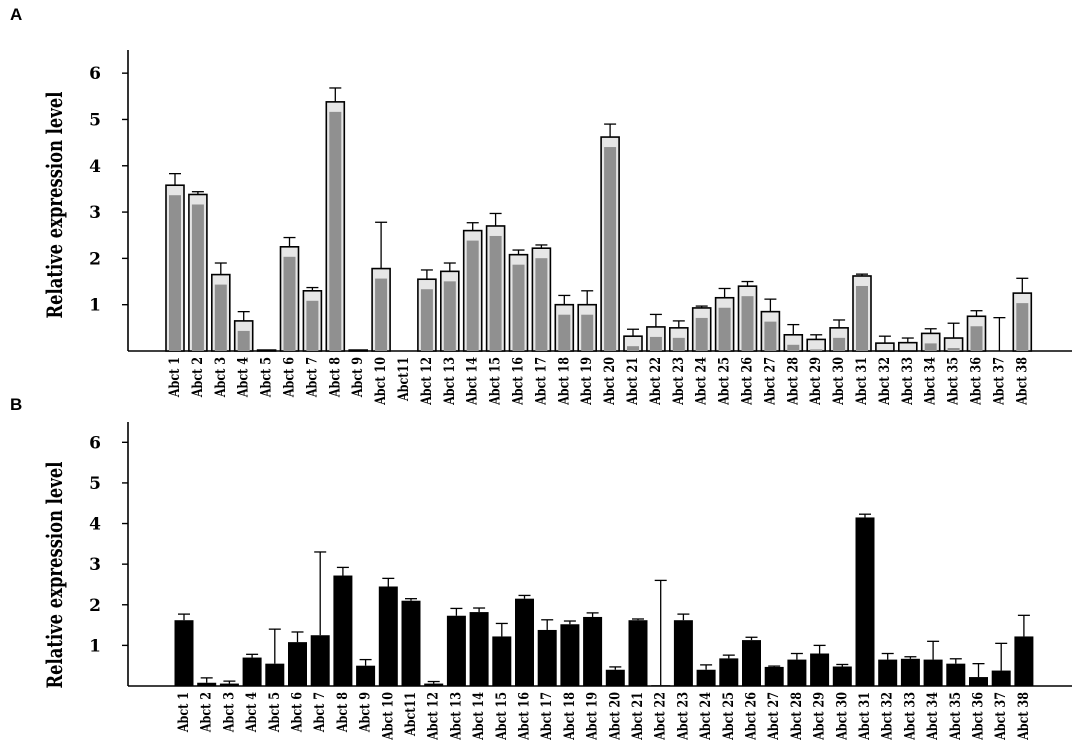 This screenshot has height=750, width=1084. What do you see at coordinates (998, 381) in the screenshot?
I see `panel-a-x-tick-label: Abct 37` at bounding box center [998, 381].